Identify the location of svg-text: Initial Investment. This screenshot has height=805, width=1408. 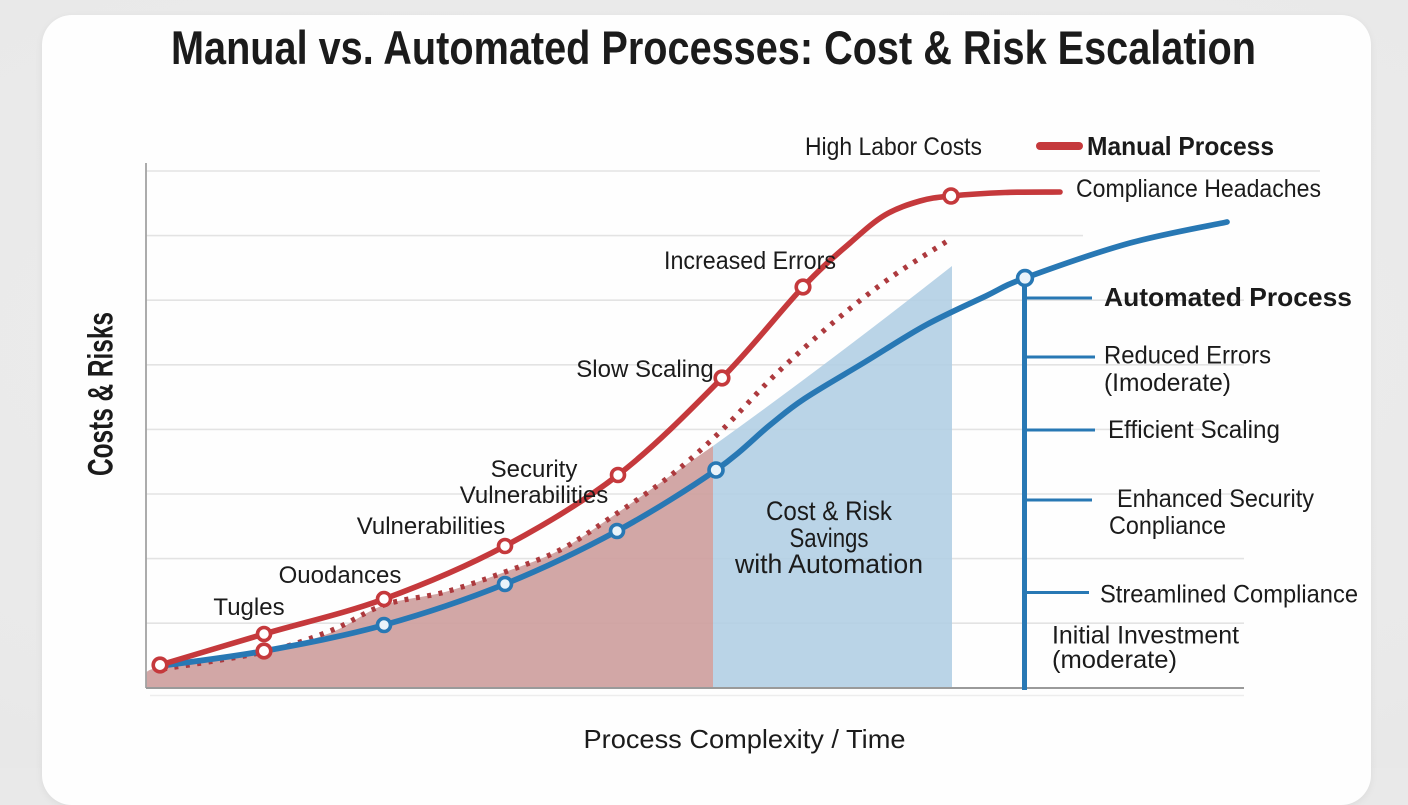
(1145, 636).